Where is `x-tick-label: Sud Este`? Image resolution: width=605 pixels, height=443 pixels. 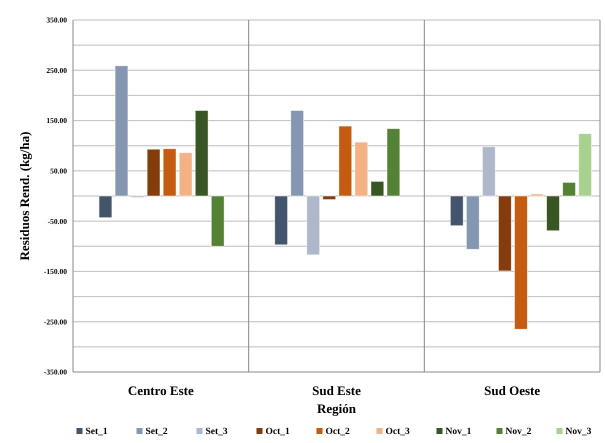 x-tick-label: Sud Este is located at coordinates (337, 390).